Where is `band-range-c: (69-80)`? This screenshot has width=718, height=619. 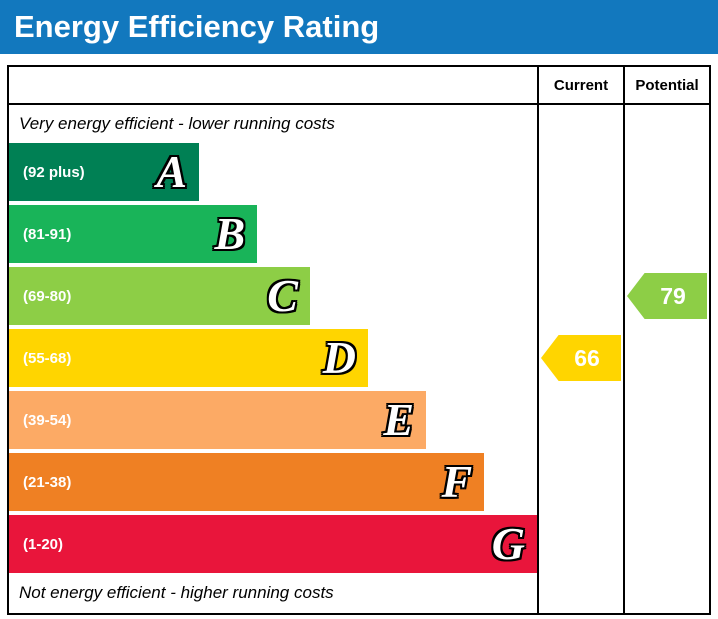
band-range-c: (69-80) is located at coordinates (47, 296).